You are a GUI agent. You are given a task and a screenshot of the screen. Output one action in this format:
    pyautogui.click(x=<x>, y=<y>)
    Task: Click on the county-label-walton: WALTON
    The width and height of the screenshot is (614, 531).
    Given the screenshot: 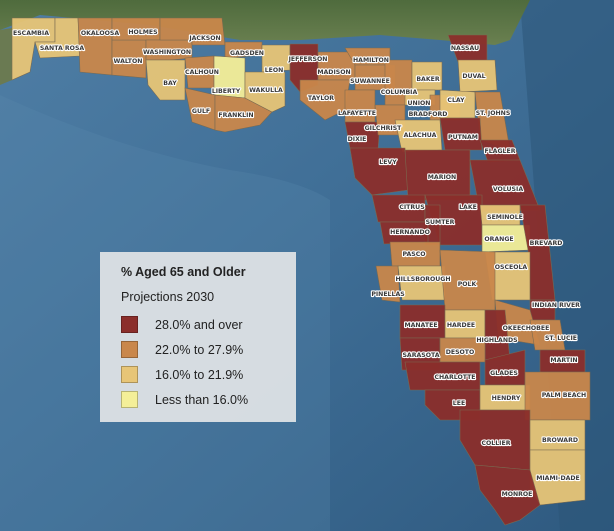 What is the action you would take?
    pyautogui.click(x=128, y=61)
    